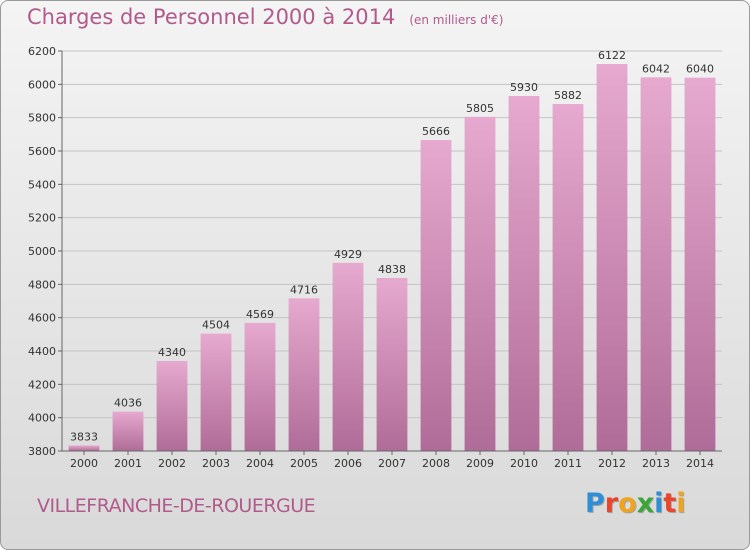 Image resolution: width=750 pixels, height=550 pixels. Describe the element at coordinates (568, 277) in the screenshot. I see `bar-2011` at that location.